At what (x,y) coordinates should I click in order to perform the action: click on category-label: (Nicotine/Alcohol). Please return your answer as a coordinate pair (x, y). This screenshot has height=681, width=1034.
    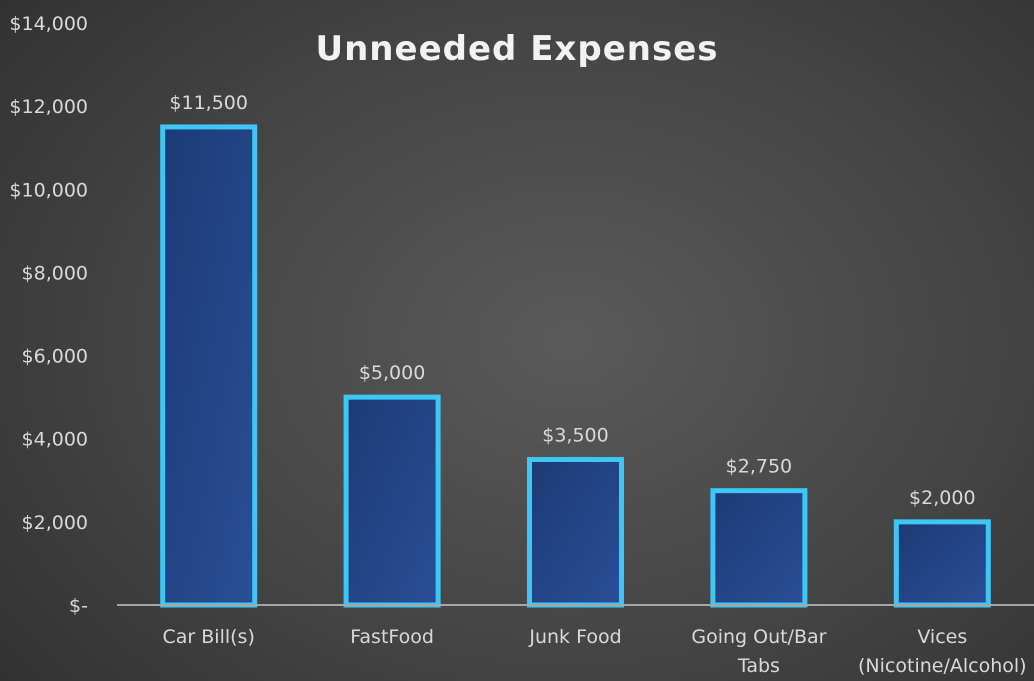
    Looking at the image, I should click on (942, 666).